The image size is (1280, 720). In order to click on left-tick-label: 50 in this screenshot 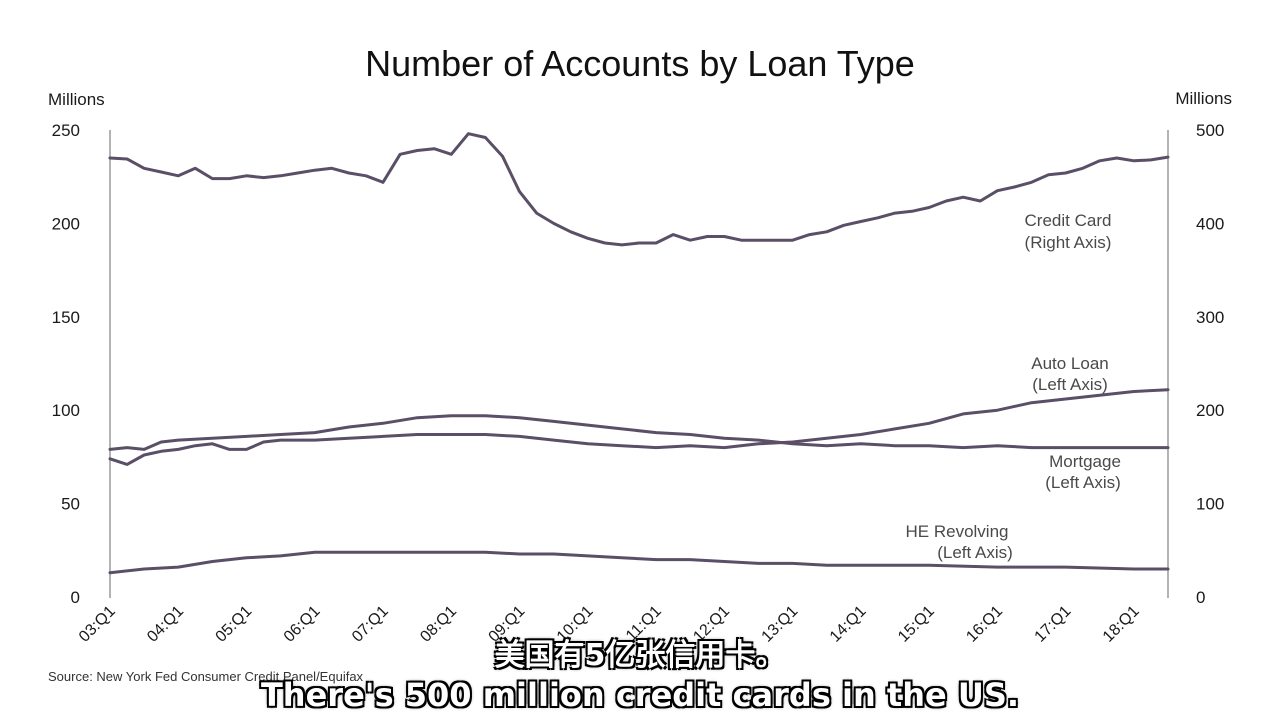, I will do `click(70, 504)`.